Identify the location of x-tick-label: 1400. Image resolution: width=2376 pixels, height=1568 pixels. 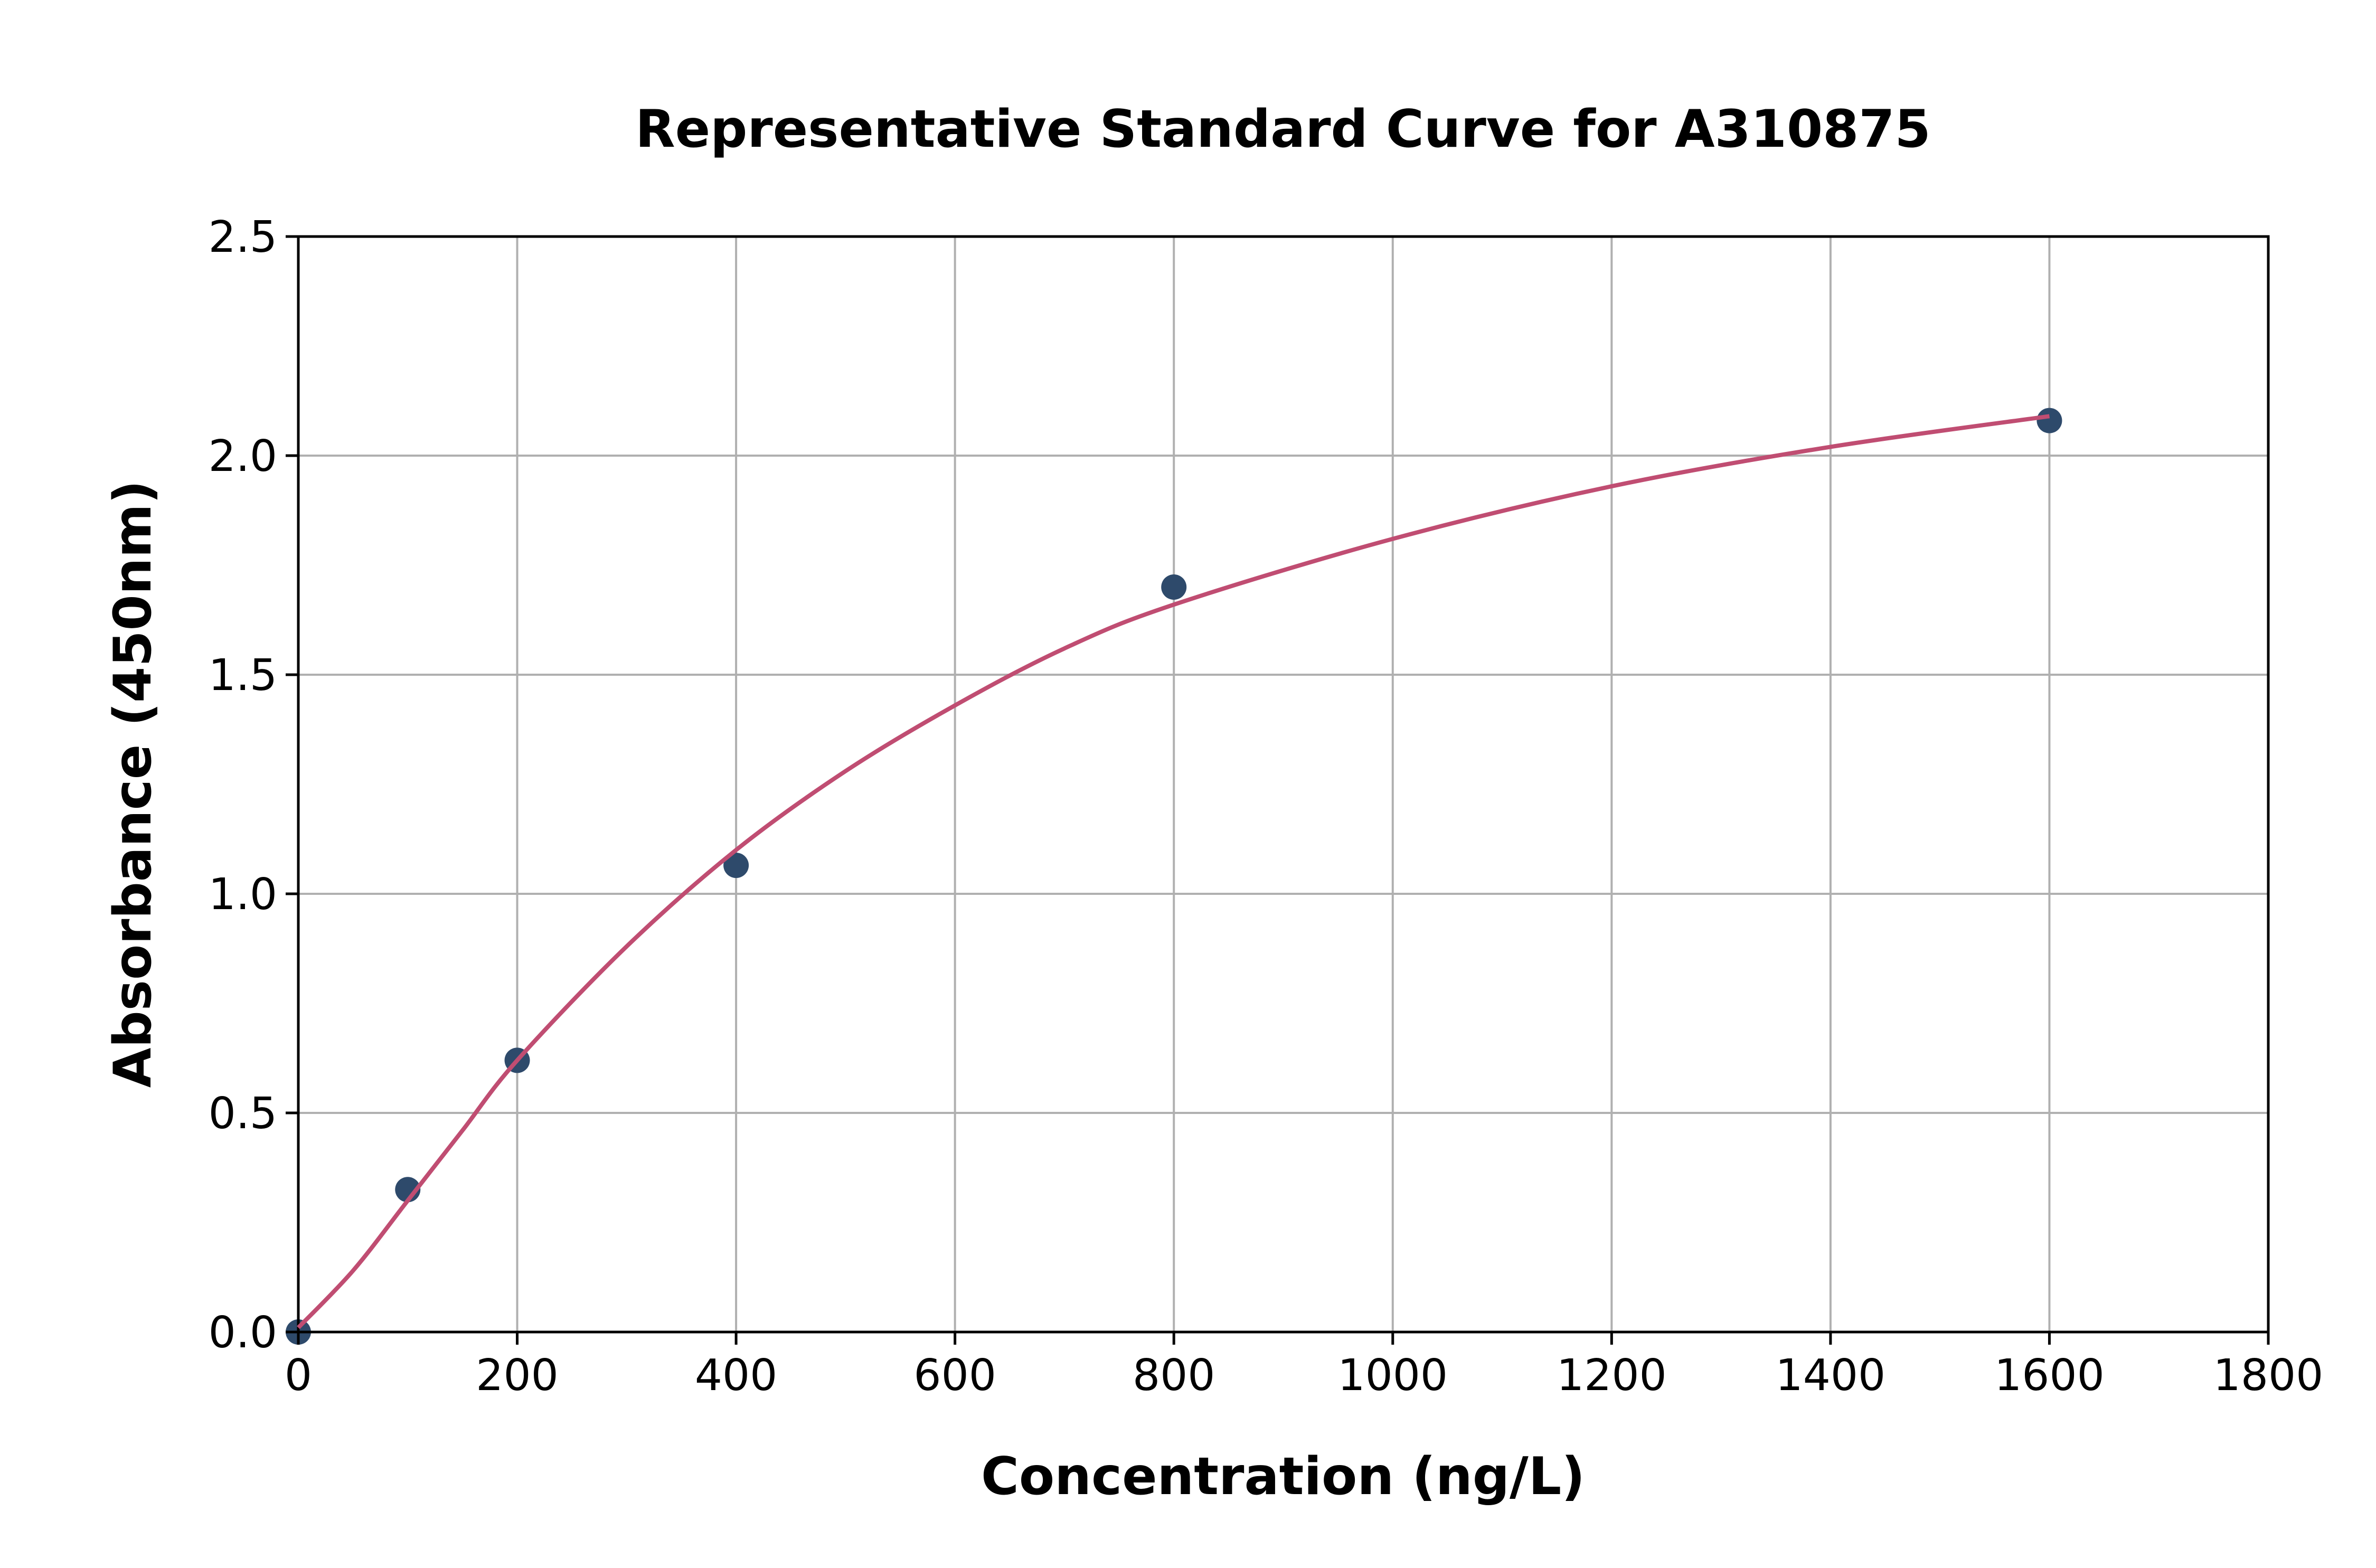
(1831, 1375).